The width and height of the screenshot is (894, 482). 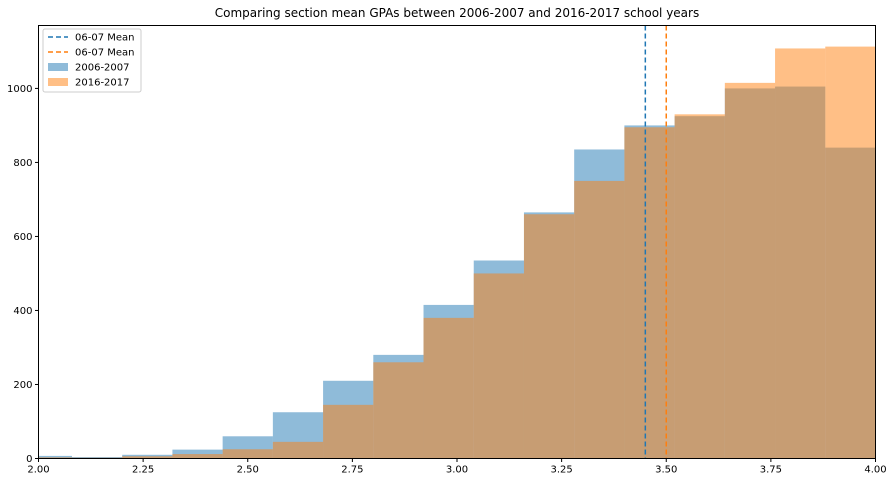 What do you see at coordinates (102, 68) in the screenshot?
I see `legend-label: 2006-2007` at bounding box center [102, 68].